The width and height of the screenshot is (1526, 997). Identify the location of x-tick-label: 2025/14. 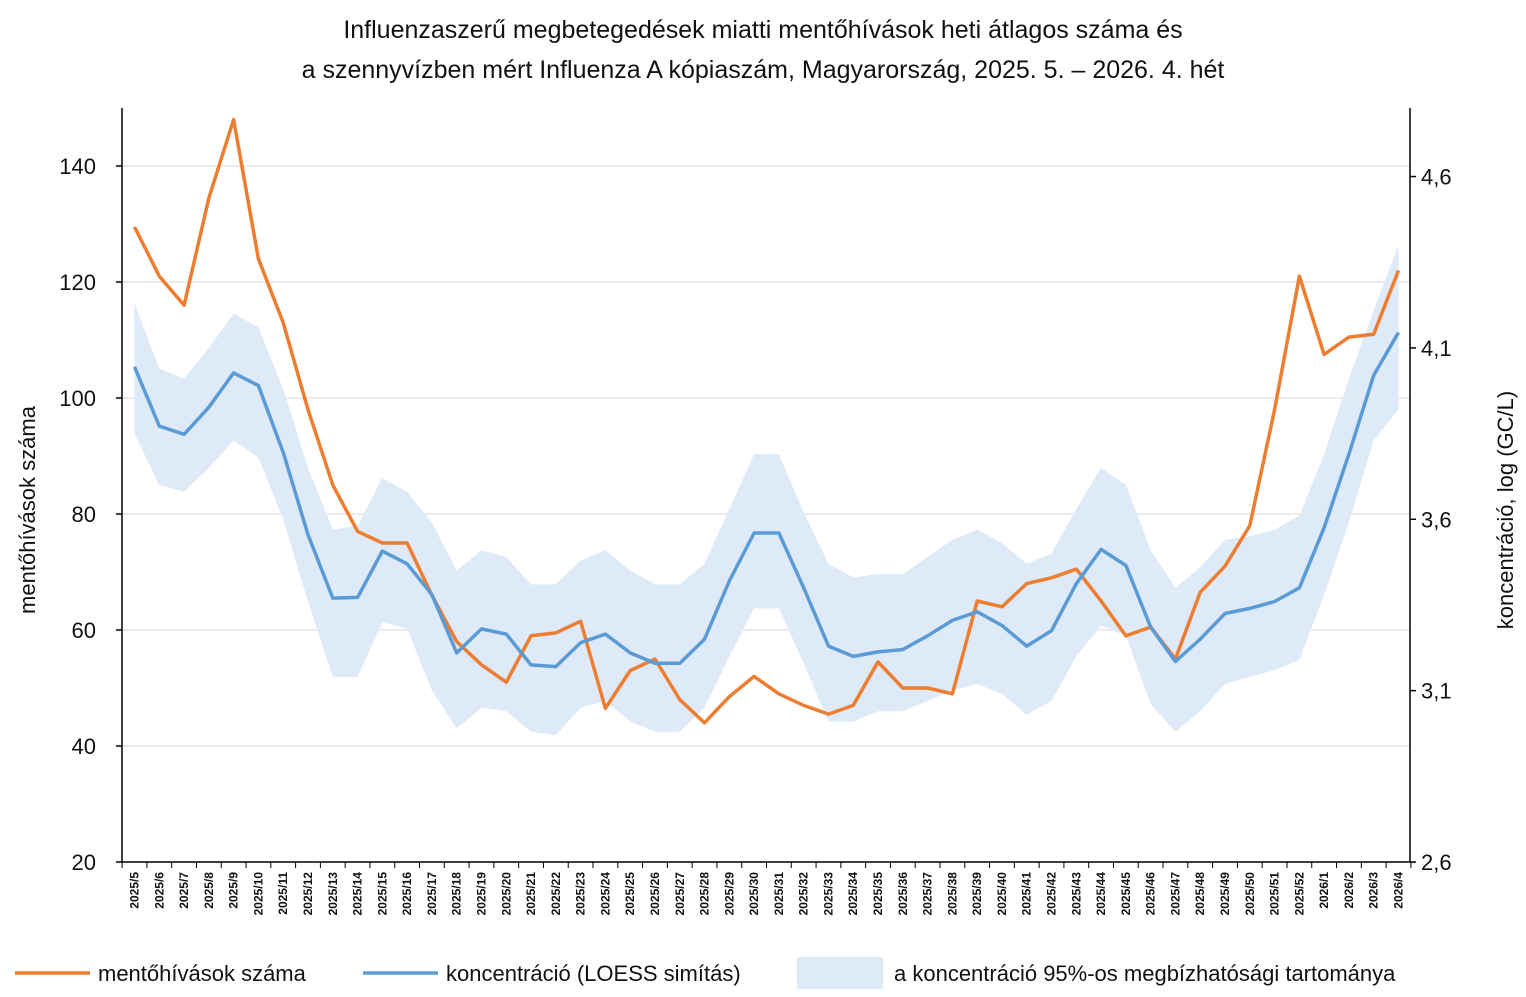
(358, 894).